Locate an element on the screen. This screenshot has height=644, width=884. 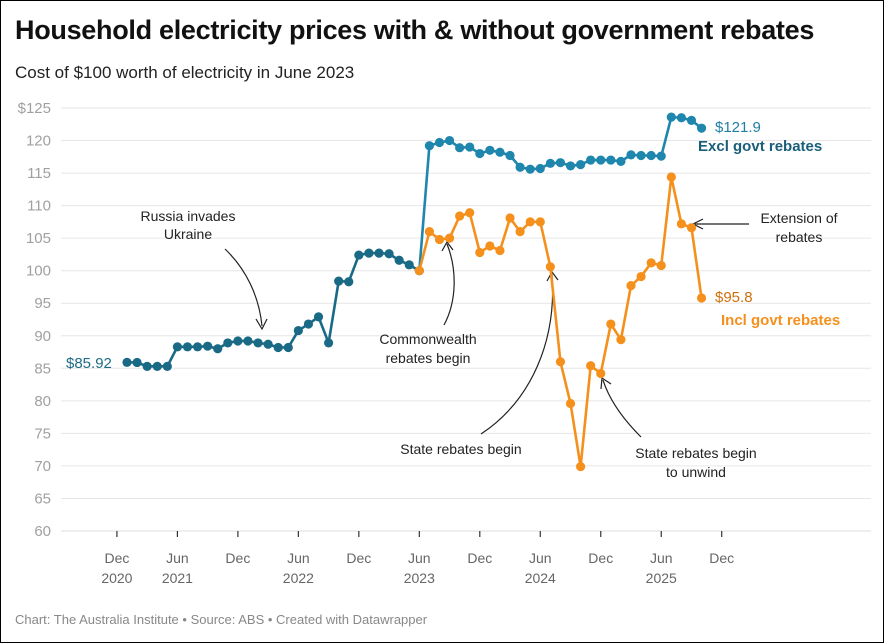
annotation-state-begin-arrow is located at coordinates (517, 354).